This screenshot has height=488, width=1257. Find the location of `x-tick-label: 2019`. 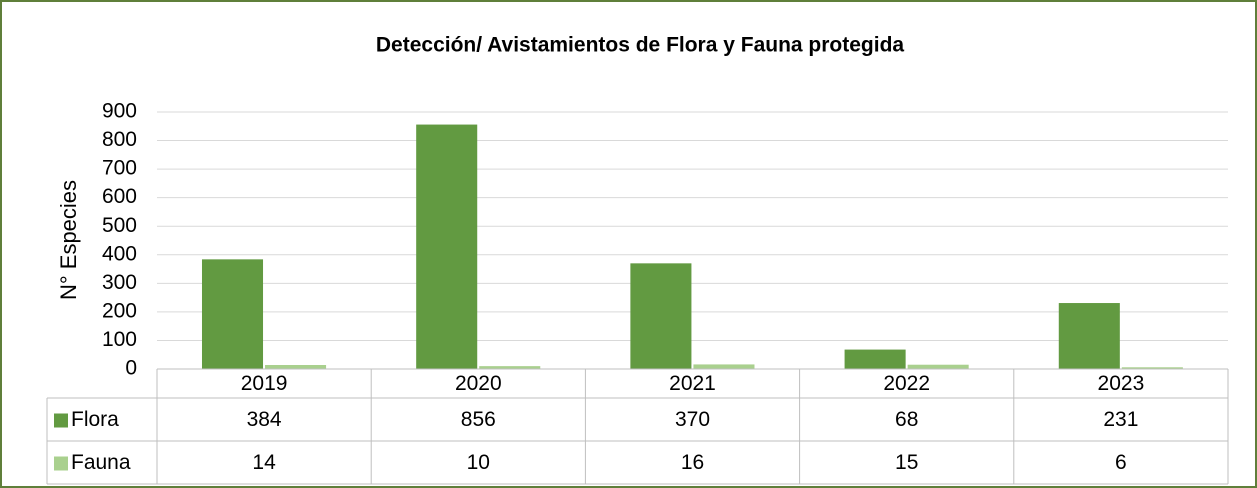

x-tick-label: 2019 is located at coordinates (264, 383).